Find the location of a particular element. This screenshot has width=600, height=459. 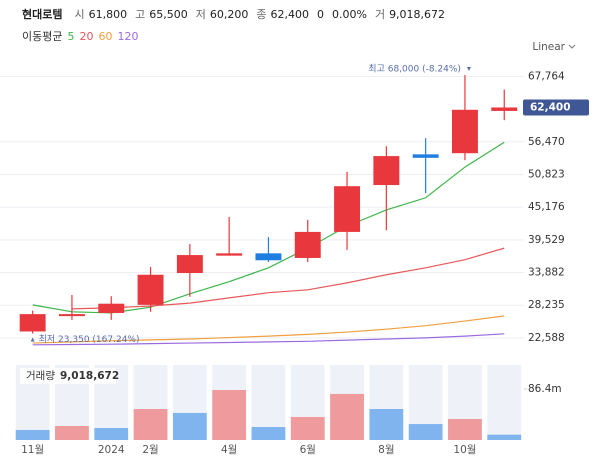

price-tag-label: 62,400 is located at coordinates (550, 107).